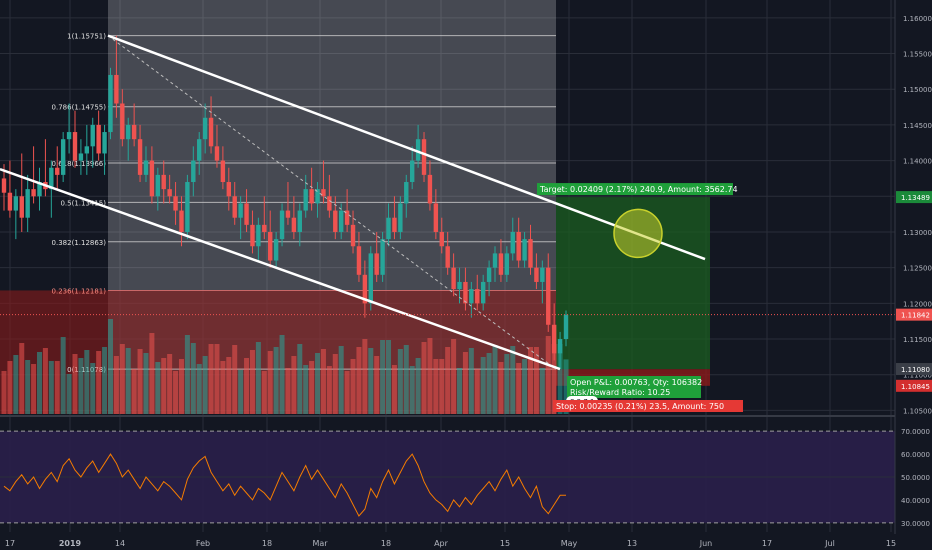 The height and width of the screenshot is (550, 932). I want to click on price-badge-label: 1.10845, so click(915, 387).